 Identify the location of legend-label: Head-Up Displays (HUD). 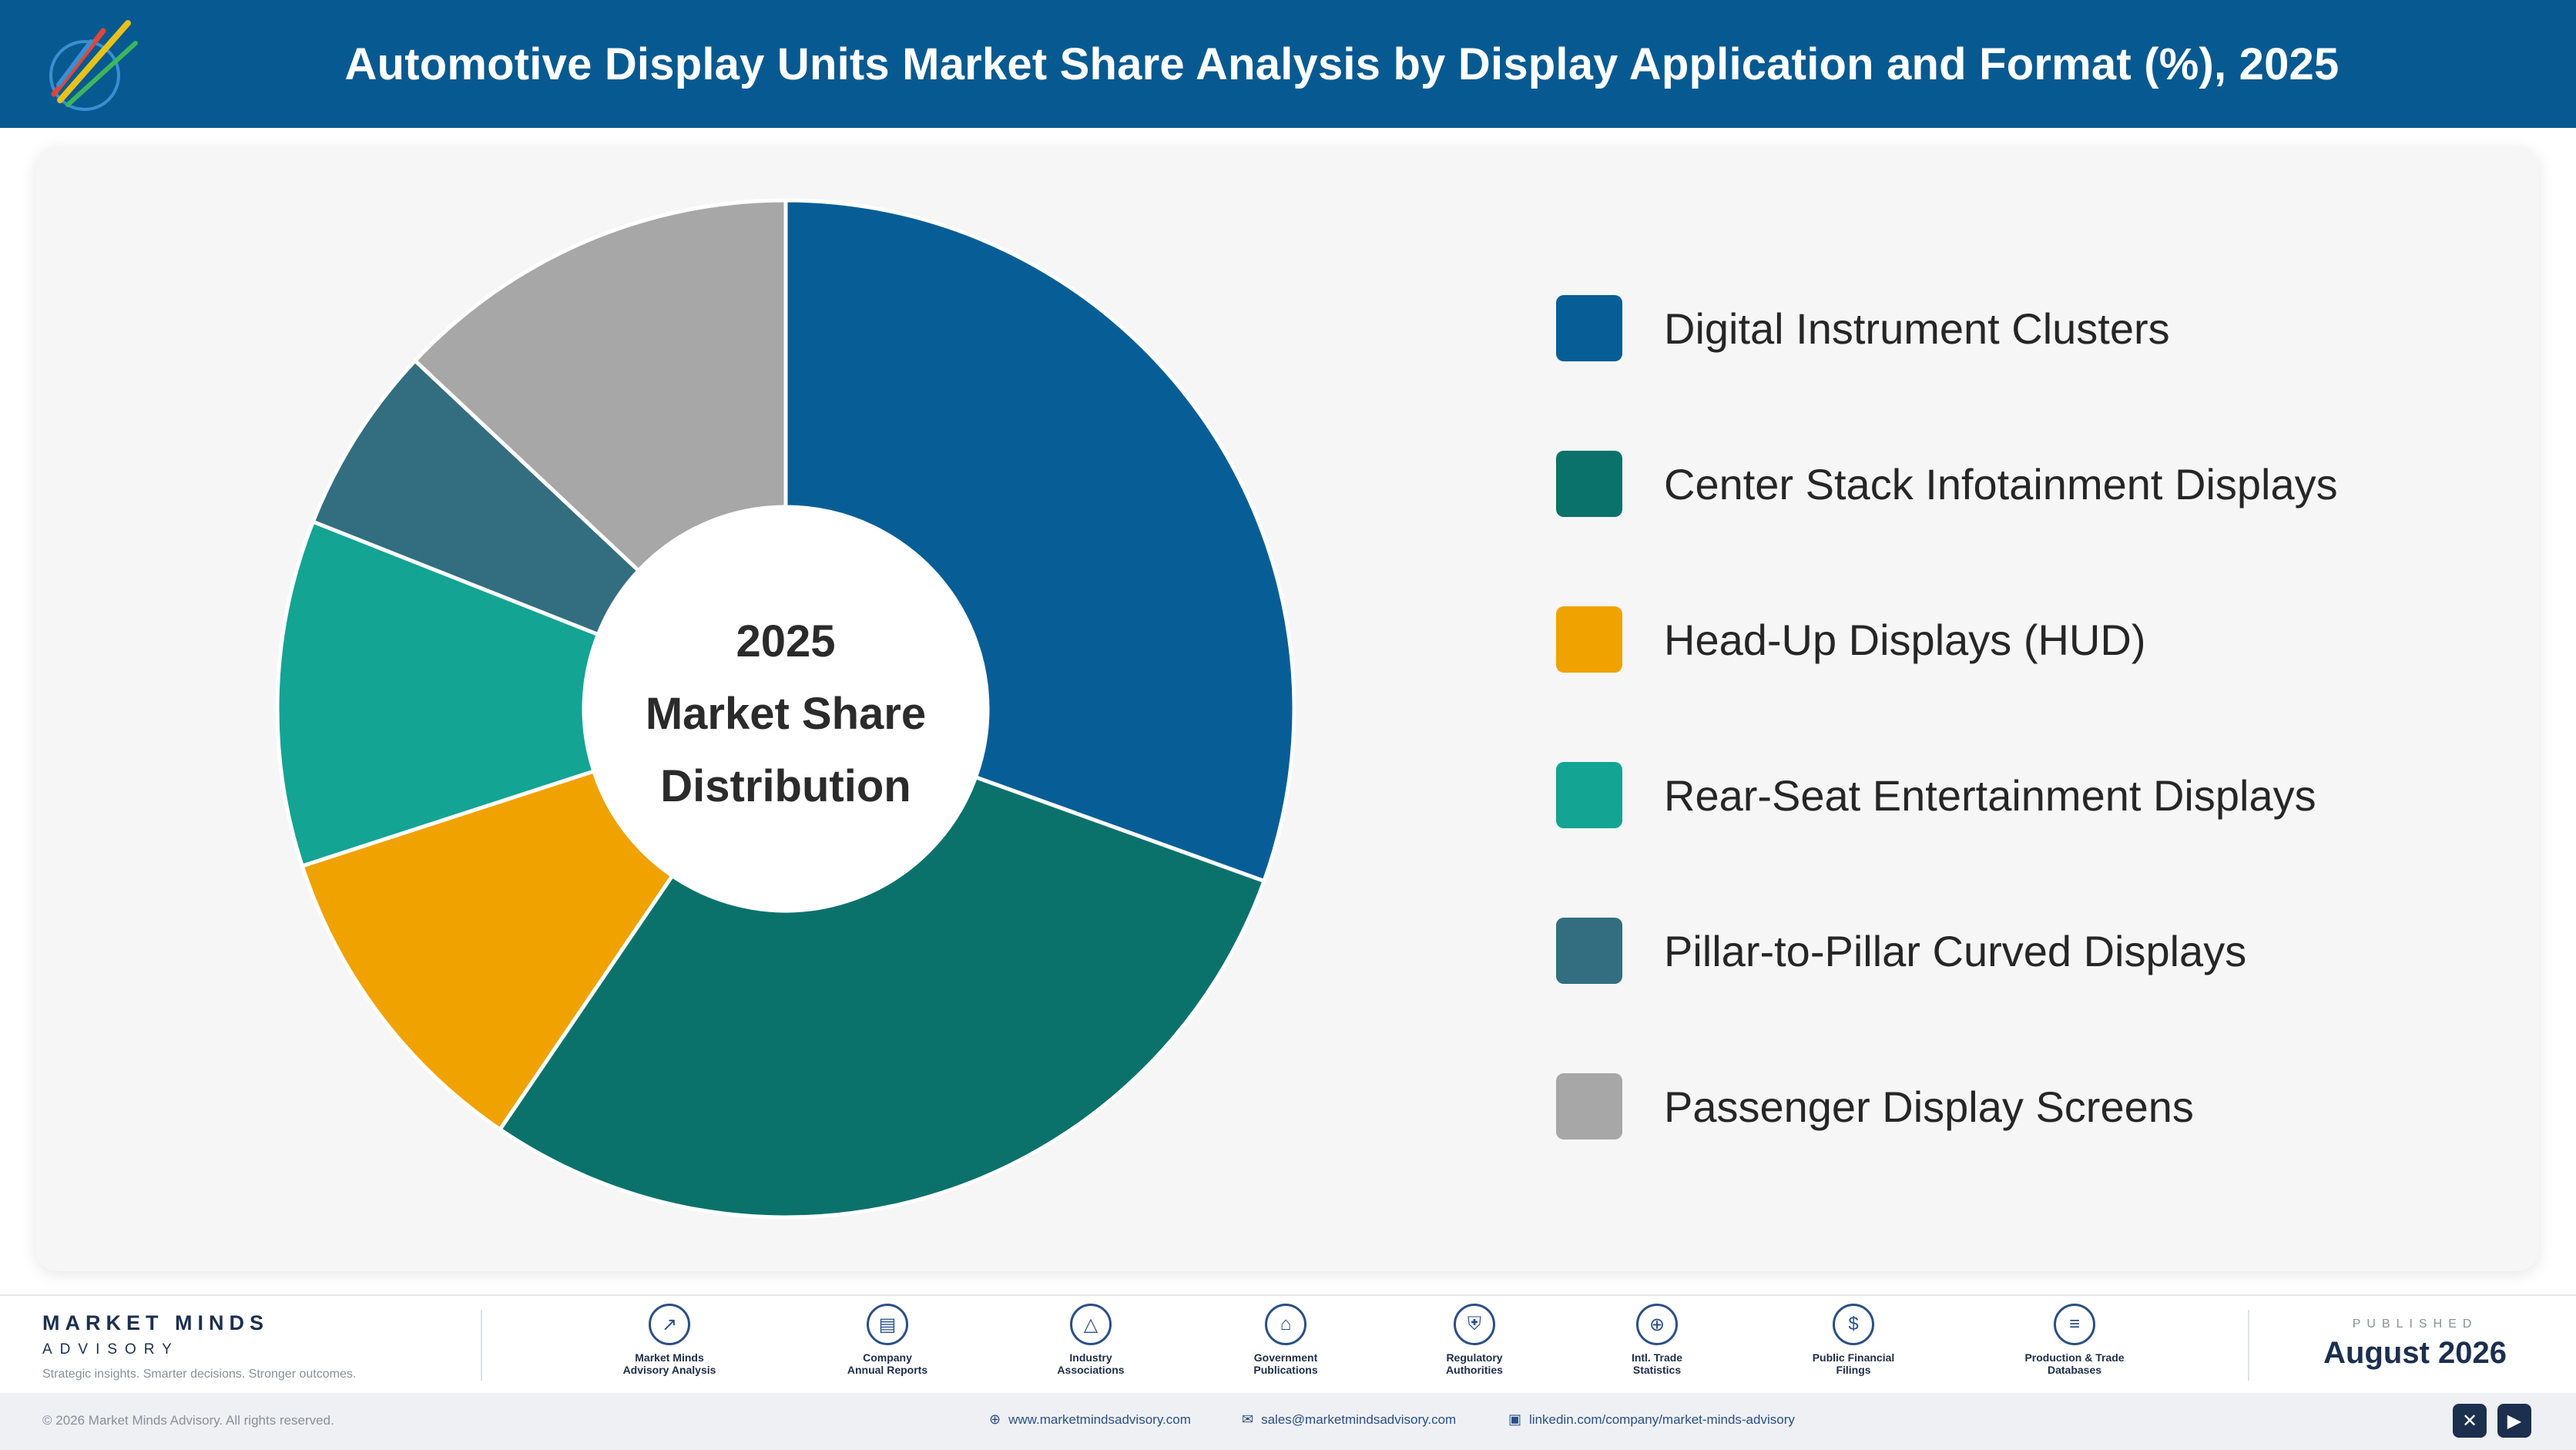
(1905, 639).